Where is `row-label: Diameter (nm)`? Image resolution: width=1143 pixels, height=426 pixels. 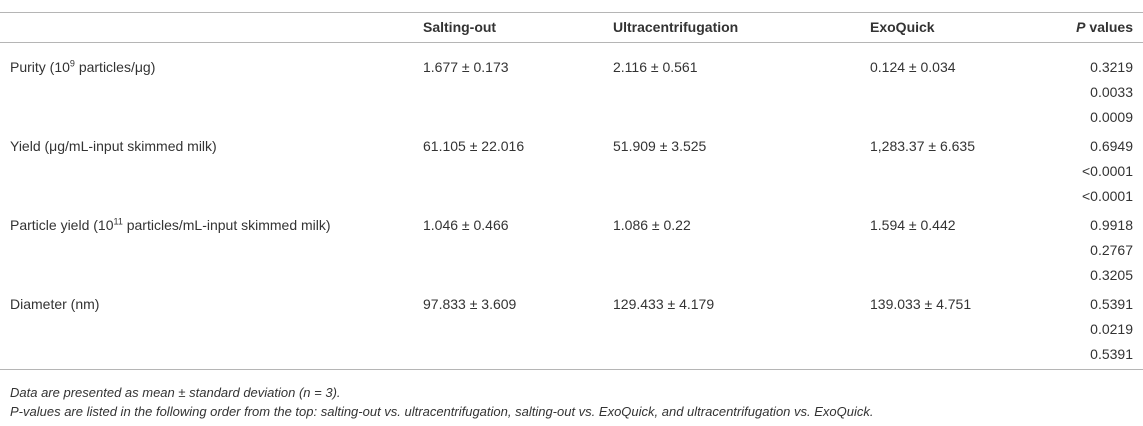 row-label: Diameter (nm) is located at coordinates (54, 304).